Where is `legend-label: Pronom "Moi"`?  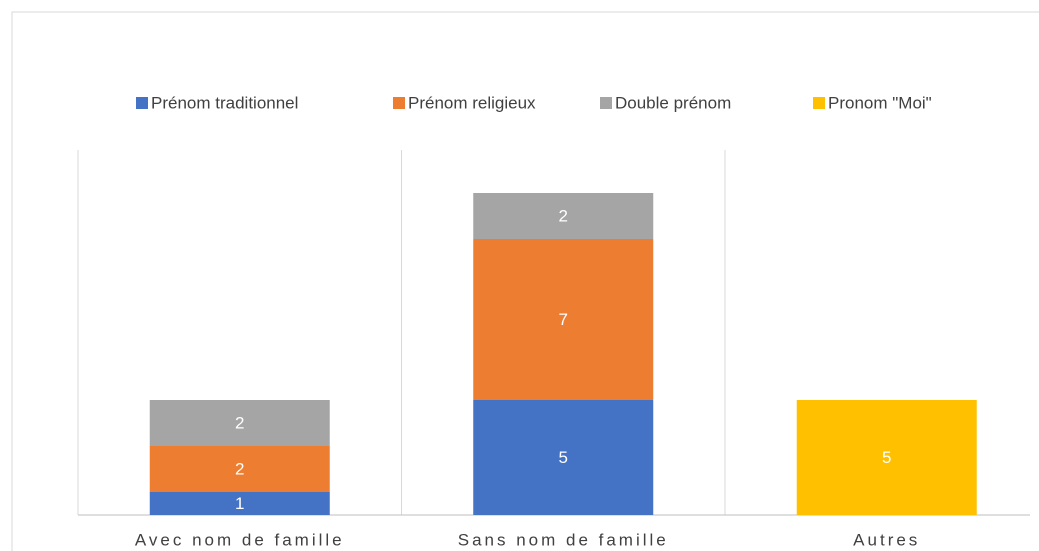 legend-label: Pronom "Moi" is located at coordinates (880, 102).